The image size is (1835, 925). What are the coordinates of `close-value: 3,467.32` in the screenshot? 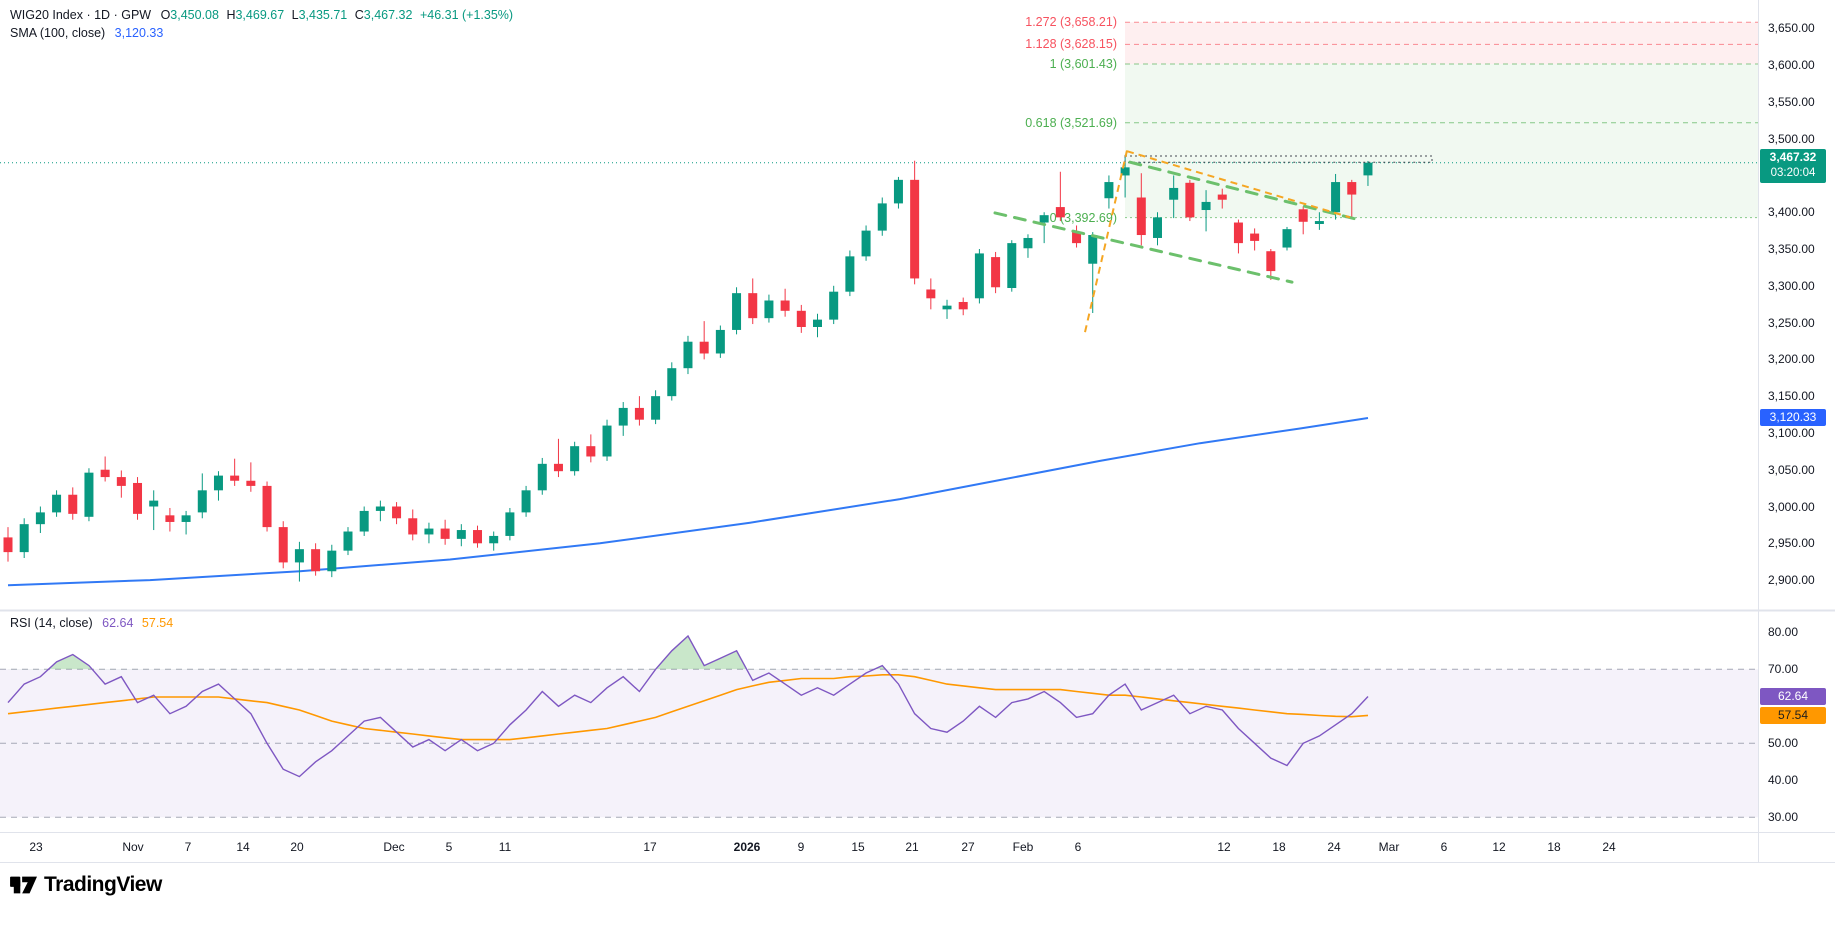 It's located at (388, 15).